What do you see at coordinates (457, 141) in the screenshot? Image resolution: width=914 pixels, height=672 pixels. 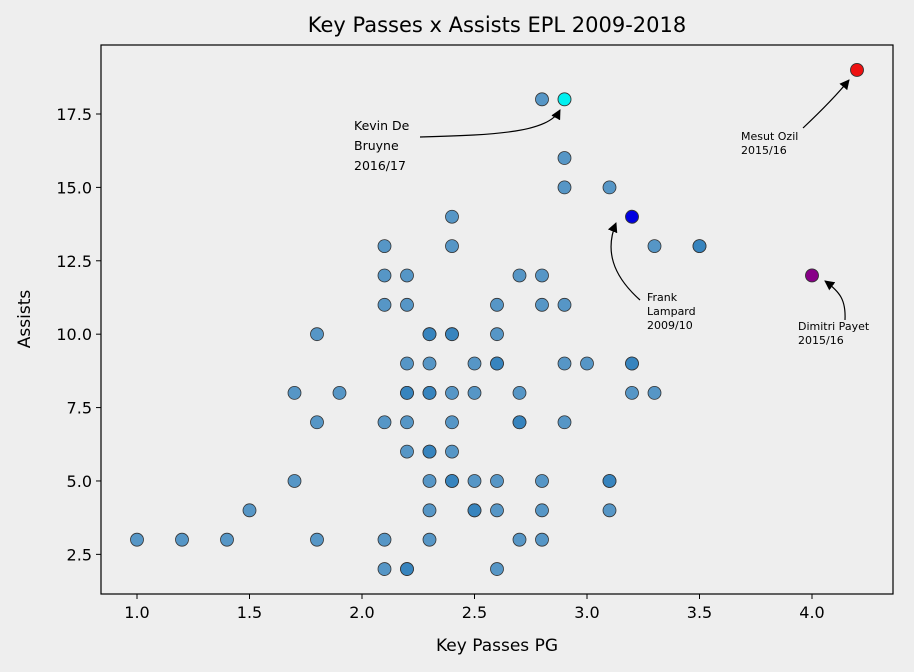 I see `annotation: Kevin De Bruyne 2016/17` at bounding box center [457, 141].